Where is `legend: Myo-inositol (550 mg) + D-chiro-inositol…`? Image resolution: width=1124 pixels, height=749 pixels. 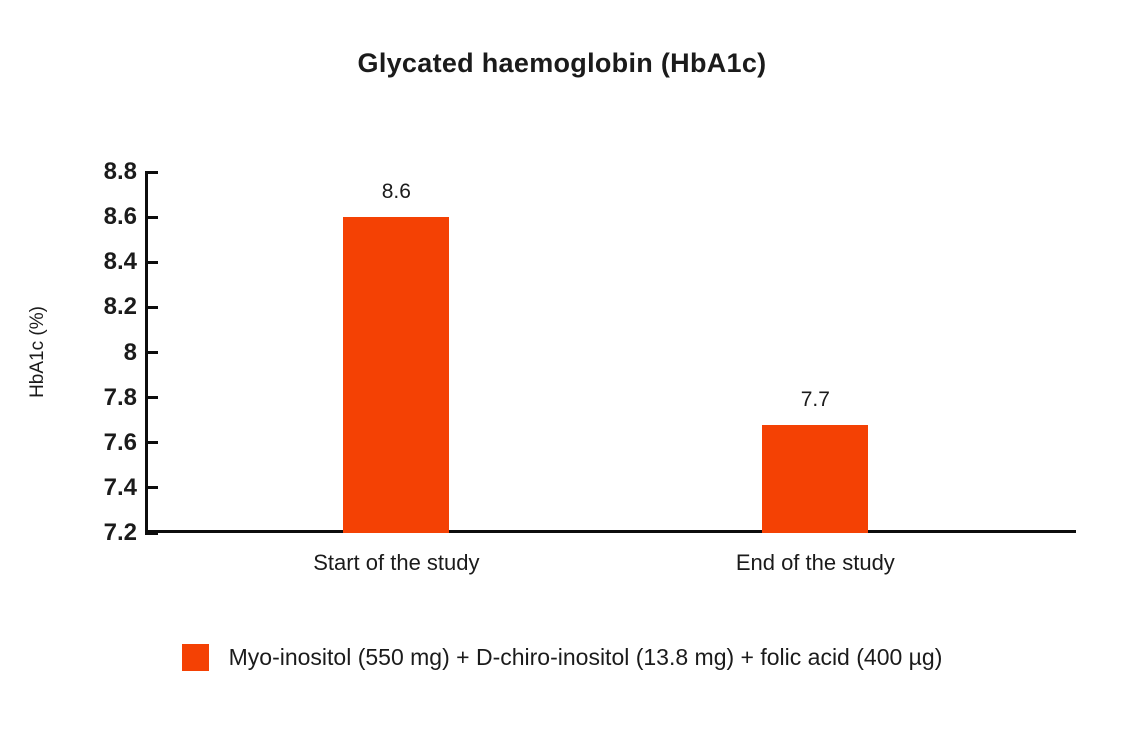
legend: Myo-inositol (550 mg) + D-chiro-inositol… is located at coordinates (562, 657).